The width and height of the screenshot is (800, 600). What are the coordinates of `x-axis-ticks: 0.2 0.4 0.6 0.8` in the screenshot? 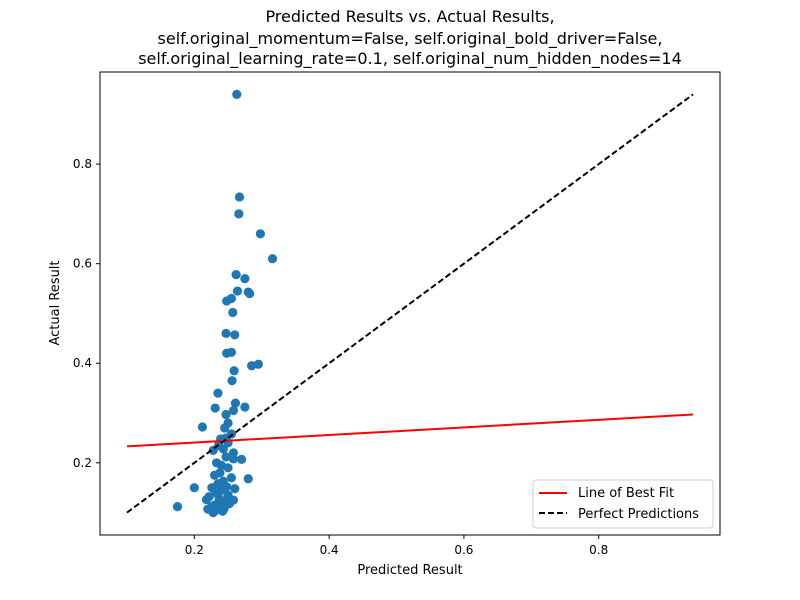 It's located at (396, 546).